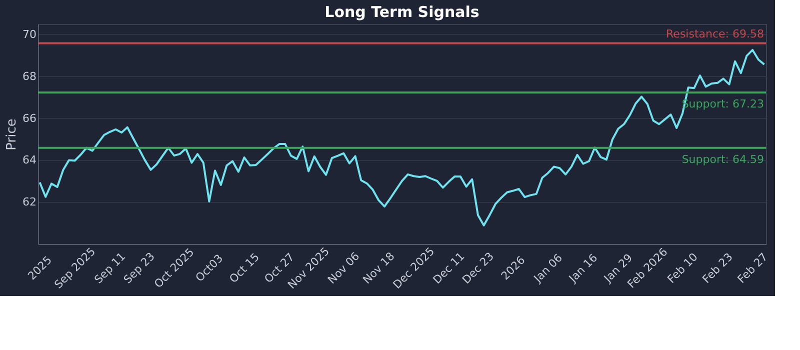  Describe the element at coordinates (244, 268) in the screenshot. I see `x-tick-label: Oct 15` at that location.